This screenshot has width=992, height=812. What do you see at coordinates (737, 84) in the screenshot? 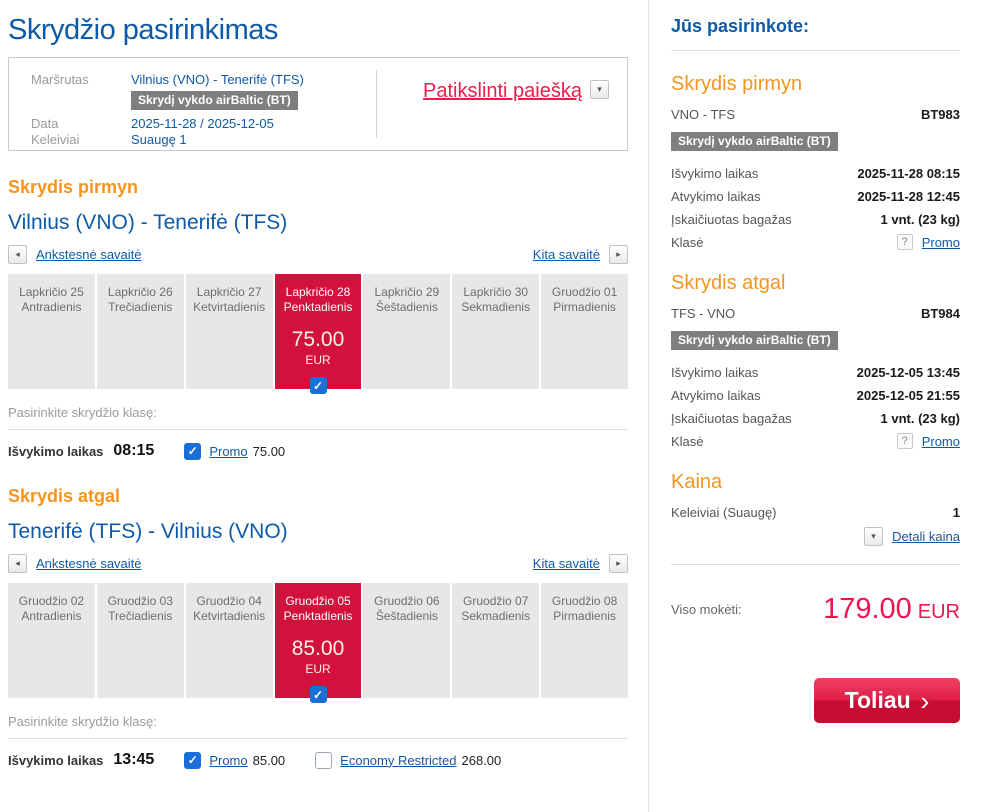
I see `summary-outbound-title: Skrydis pirmyn` at bounding box center [737, 84].